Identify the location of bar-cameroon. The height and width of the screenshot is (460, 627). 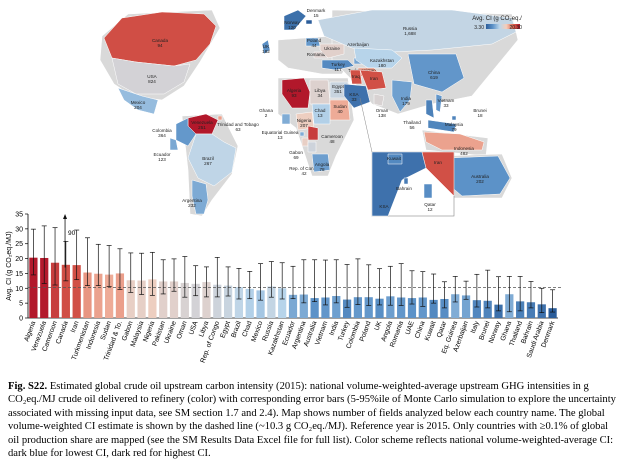
(55, 290).